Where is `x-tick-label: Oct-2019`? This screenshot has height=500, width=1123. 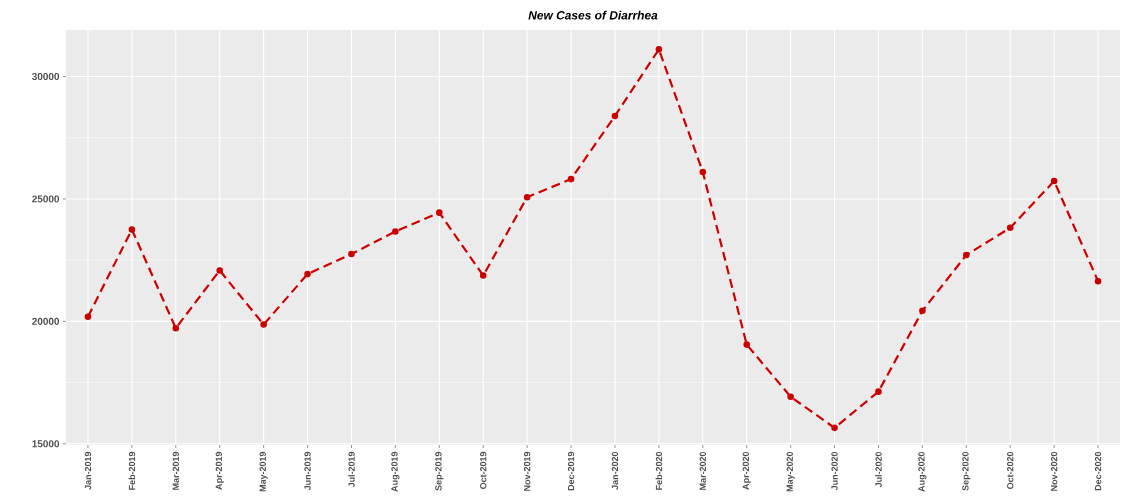 x-tick-label: Oct-2019 is located at coordinates (483, 470).